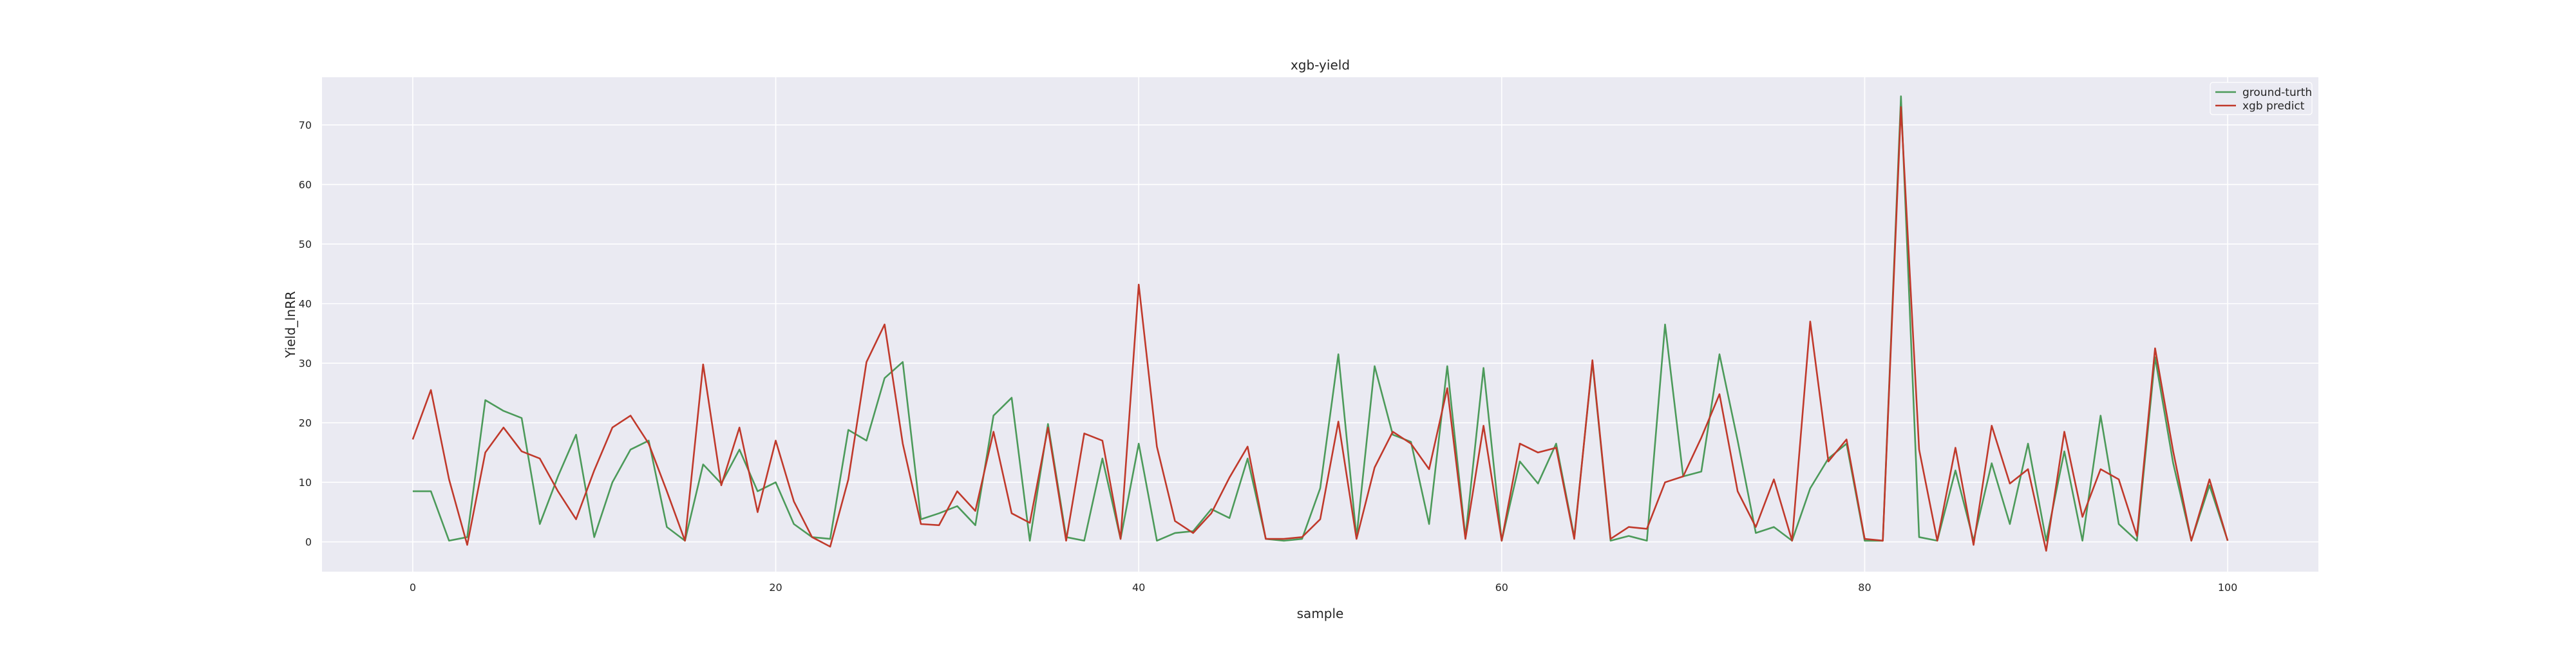 The height and width of the screenshot is (647, 2576). What do you see at coordinates (2273, 107) in the screenshot?
I see `legend-label: xgb predict` at bounding box center [2273, 107].